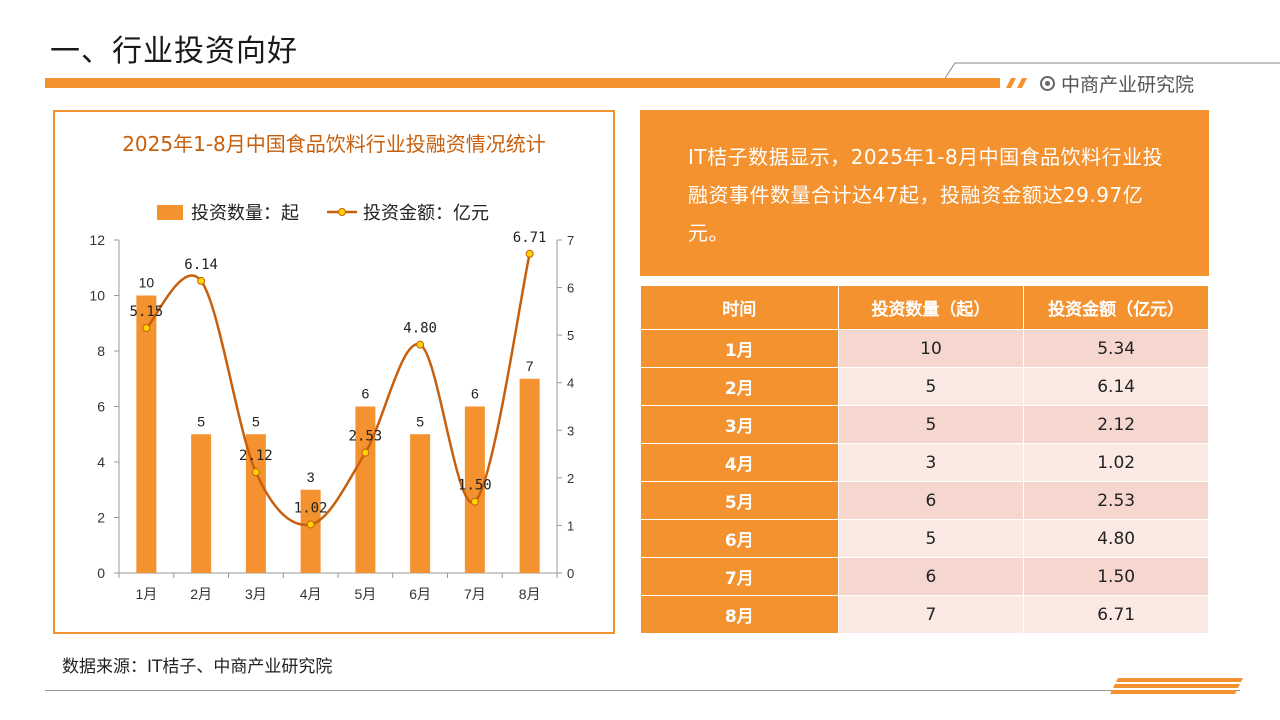 This screenshot has height=720, width=1280. I want to click on header-month: 时间, so click(739, 307).